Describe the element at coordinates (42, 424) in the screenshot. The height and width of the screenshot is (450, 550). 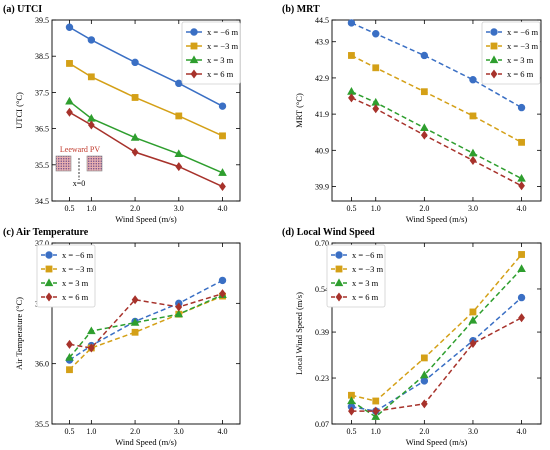
I see `y-tick-label: 35.5` at that location.